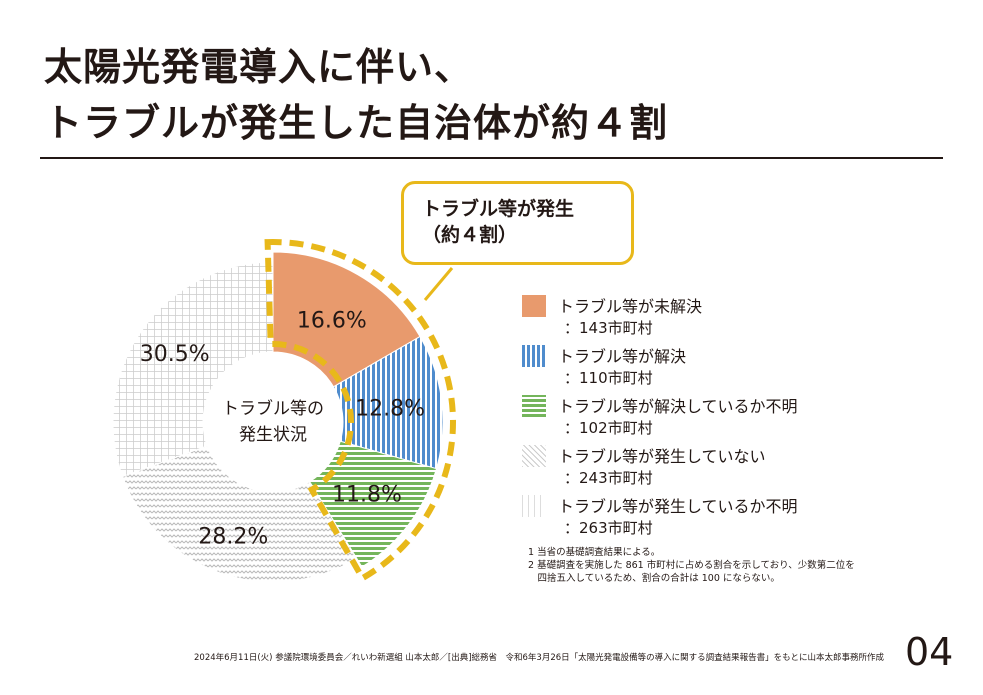 The width and height of the screenshot is (983, 695). What do you see at coordinates (594, 552) in the screenshot?
I see `footnote: 1 当省の基礎調査結果による。` at bounding box center [594, 552].